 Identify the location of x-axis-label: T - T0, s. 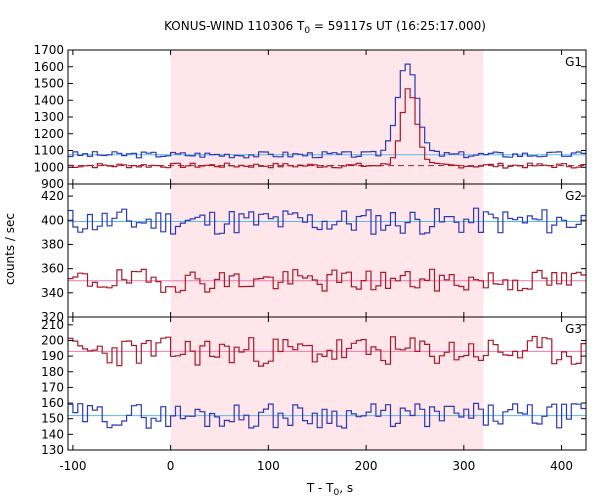
(329, 489).